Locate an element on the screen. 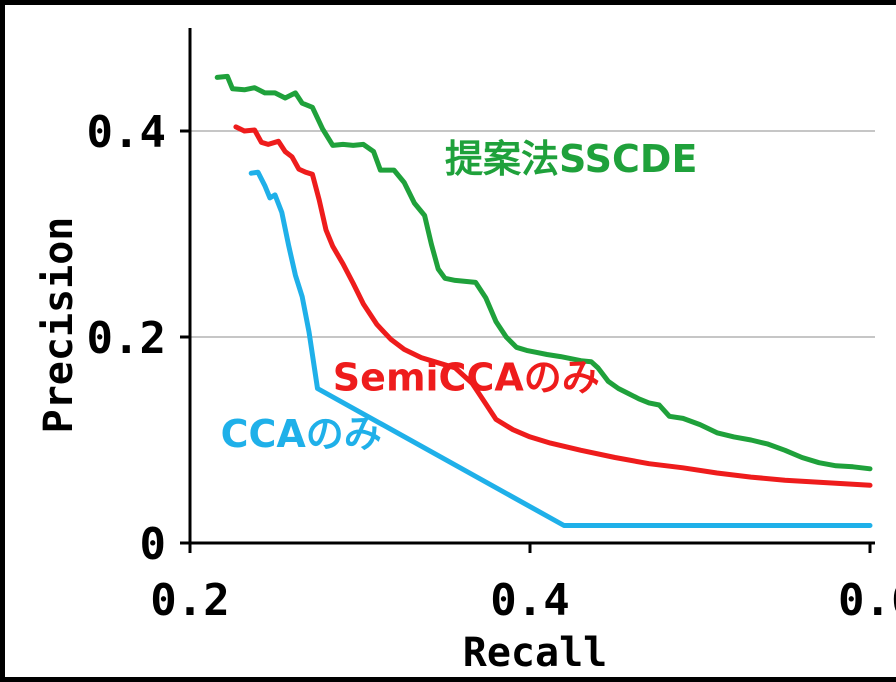  x-axis-title: Recall is located at coordinates (535, 653).